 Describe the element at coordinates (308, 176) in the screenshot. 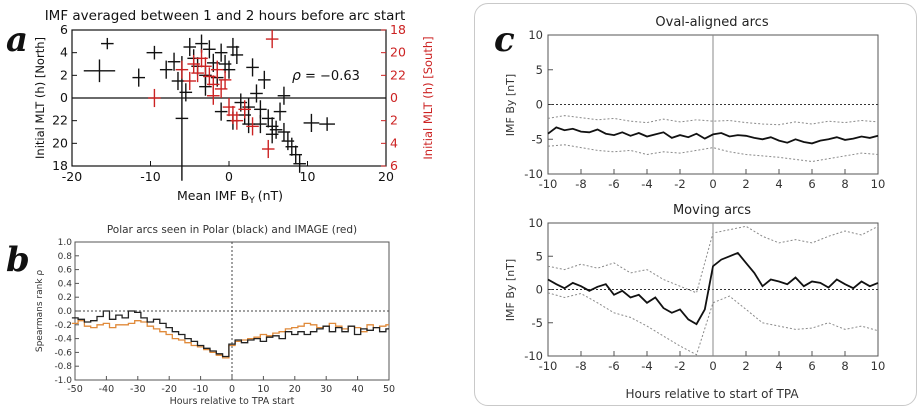

I see `a-xtick-label: 10` at that location.